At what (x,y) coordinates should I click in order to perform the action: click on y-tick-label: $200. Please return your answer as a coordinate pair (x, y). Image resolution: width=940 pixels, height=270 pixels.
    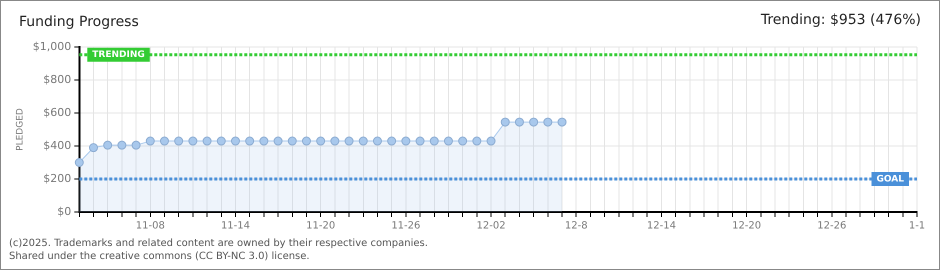
    Looking at the image, I should click on (57, 178).